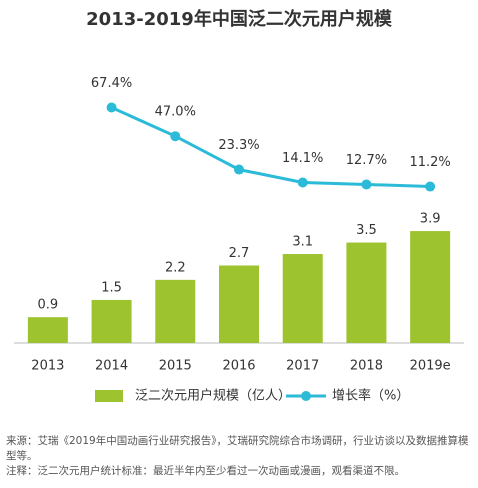 This screenshot has width=478, height=488. Describe the element at coordinates (370, 396) in the screenshot. I see `legend-label: 增长率（%）` at that location.